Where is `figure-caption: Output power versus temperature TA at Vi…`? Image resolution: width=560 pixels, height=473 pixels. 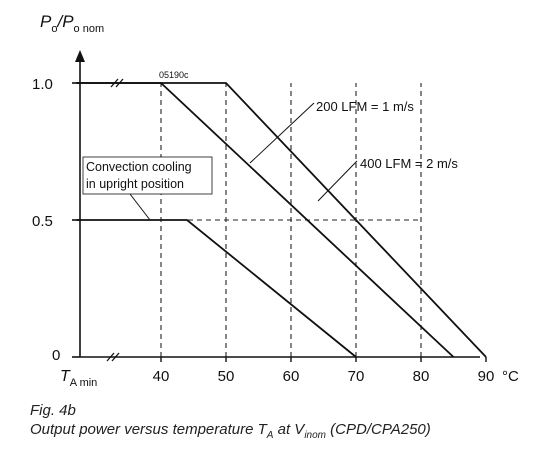 figure-caption: Output power versus temperature TA at Vi… is located at coordinates (230, 431).